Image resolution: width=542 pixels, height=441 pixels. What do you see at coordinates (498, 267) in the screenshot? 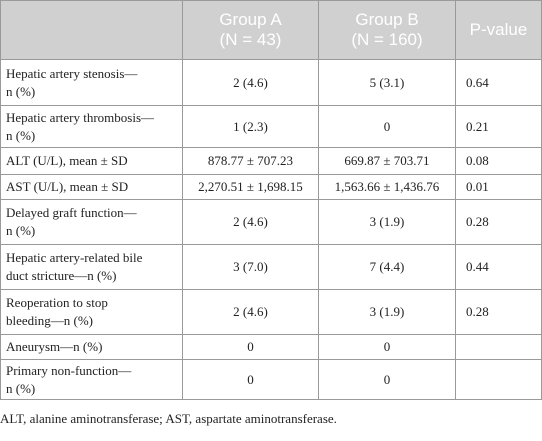
I see `p-value: 0.44` at bounding box center [498, 267].